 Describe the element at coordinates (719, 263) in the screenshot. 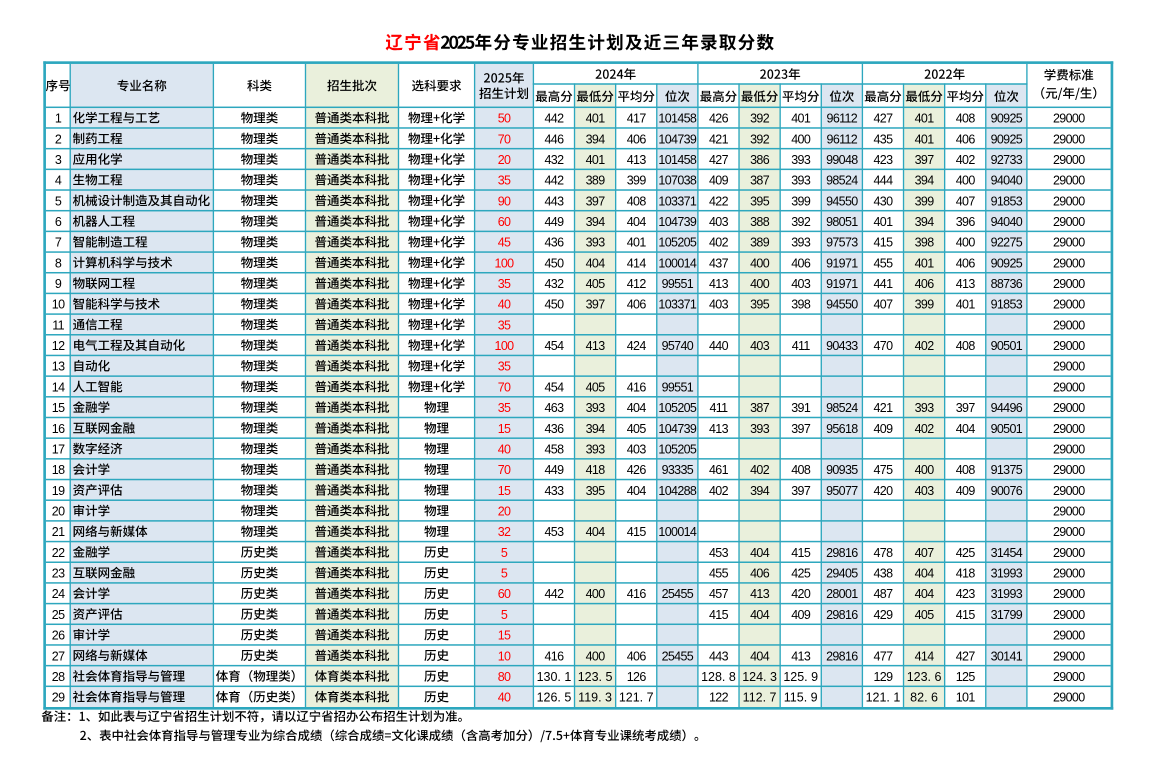

I see `svg-text: 437` at that location.